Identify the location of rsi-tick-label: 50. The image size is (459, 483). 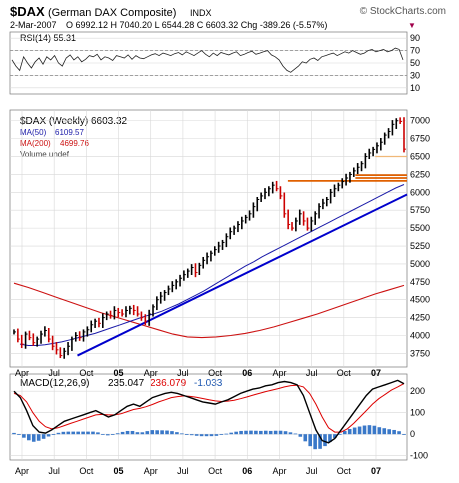
(415, 63).